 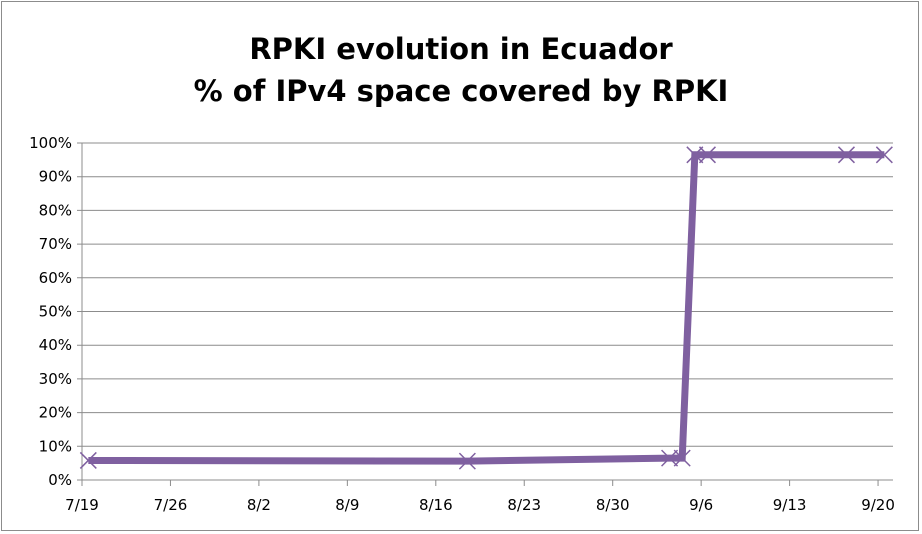 I want to click on y-tick-label: 60%, so click(x=55, y=278).